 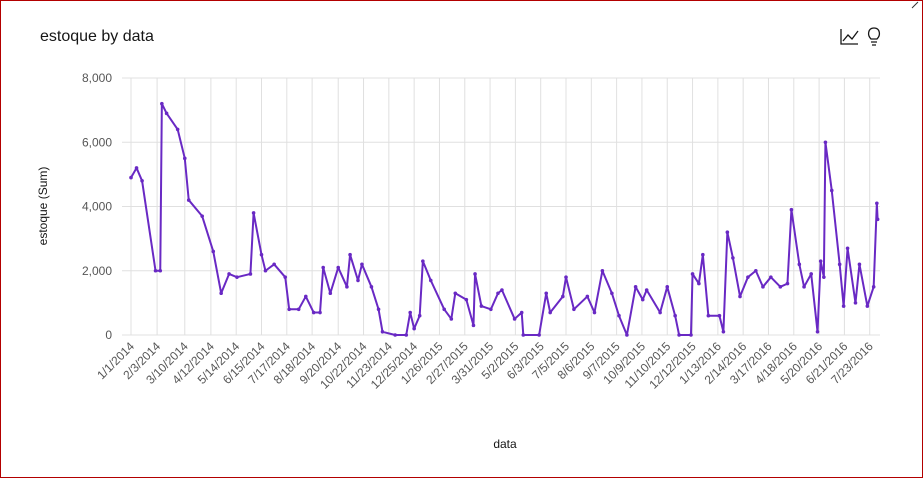 I want to click on chart-icon, so click(x=849, y=37).